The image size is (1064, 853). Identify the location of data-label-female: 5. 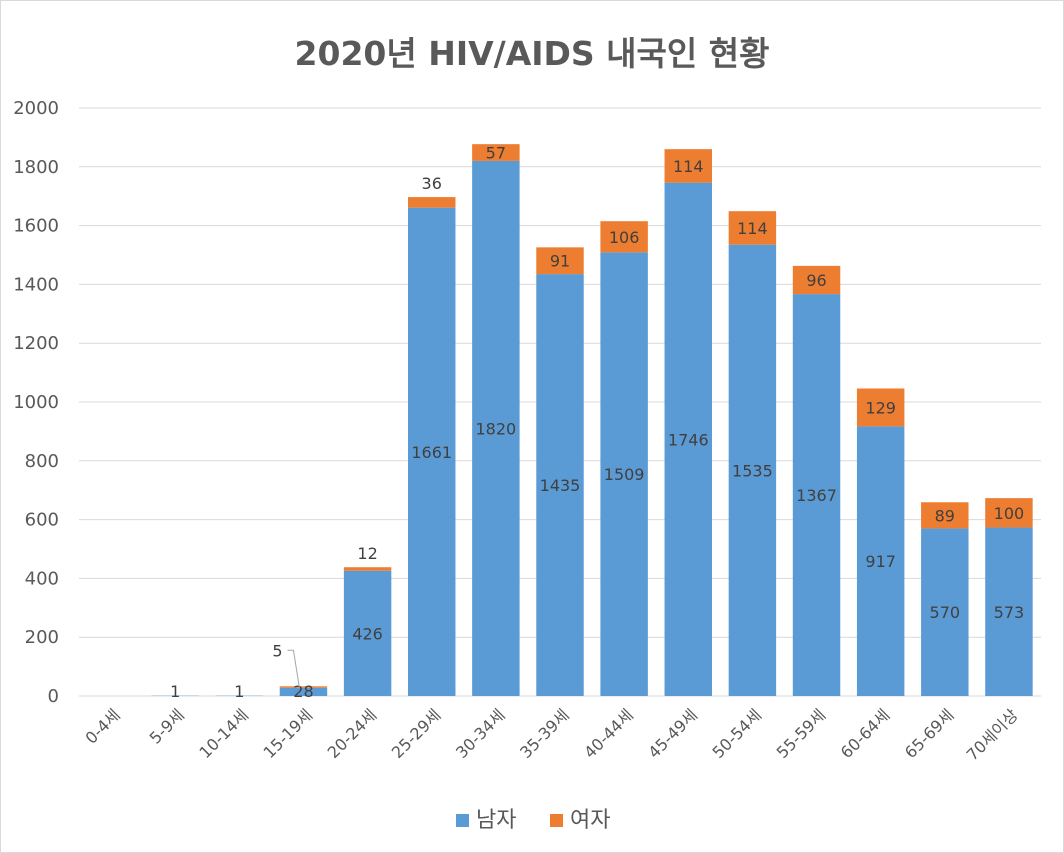
(277, 650).